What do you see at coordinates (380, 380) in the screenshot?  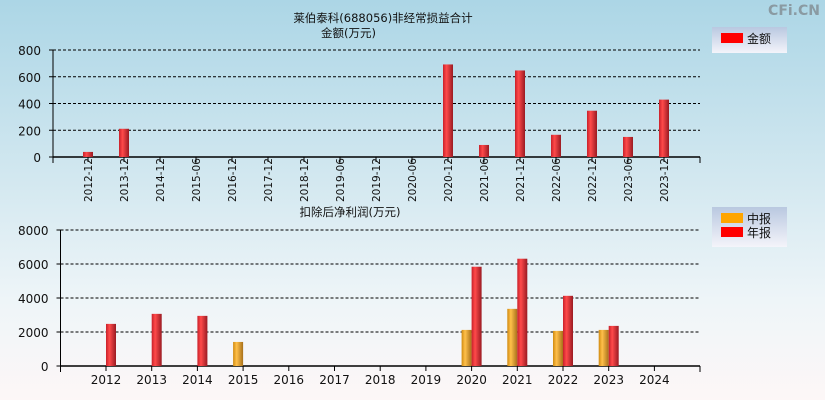 I see `x-tick-label: 2018` at bounding box center [380, 380].